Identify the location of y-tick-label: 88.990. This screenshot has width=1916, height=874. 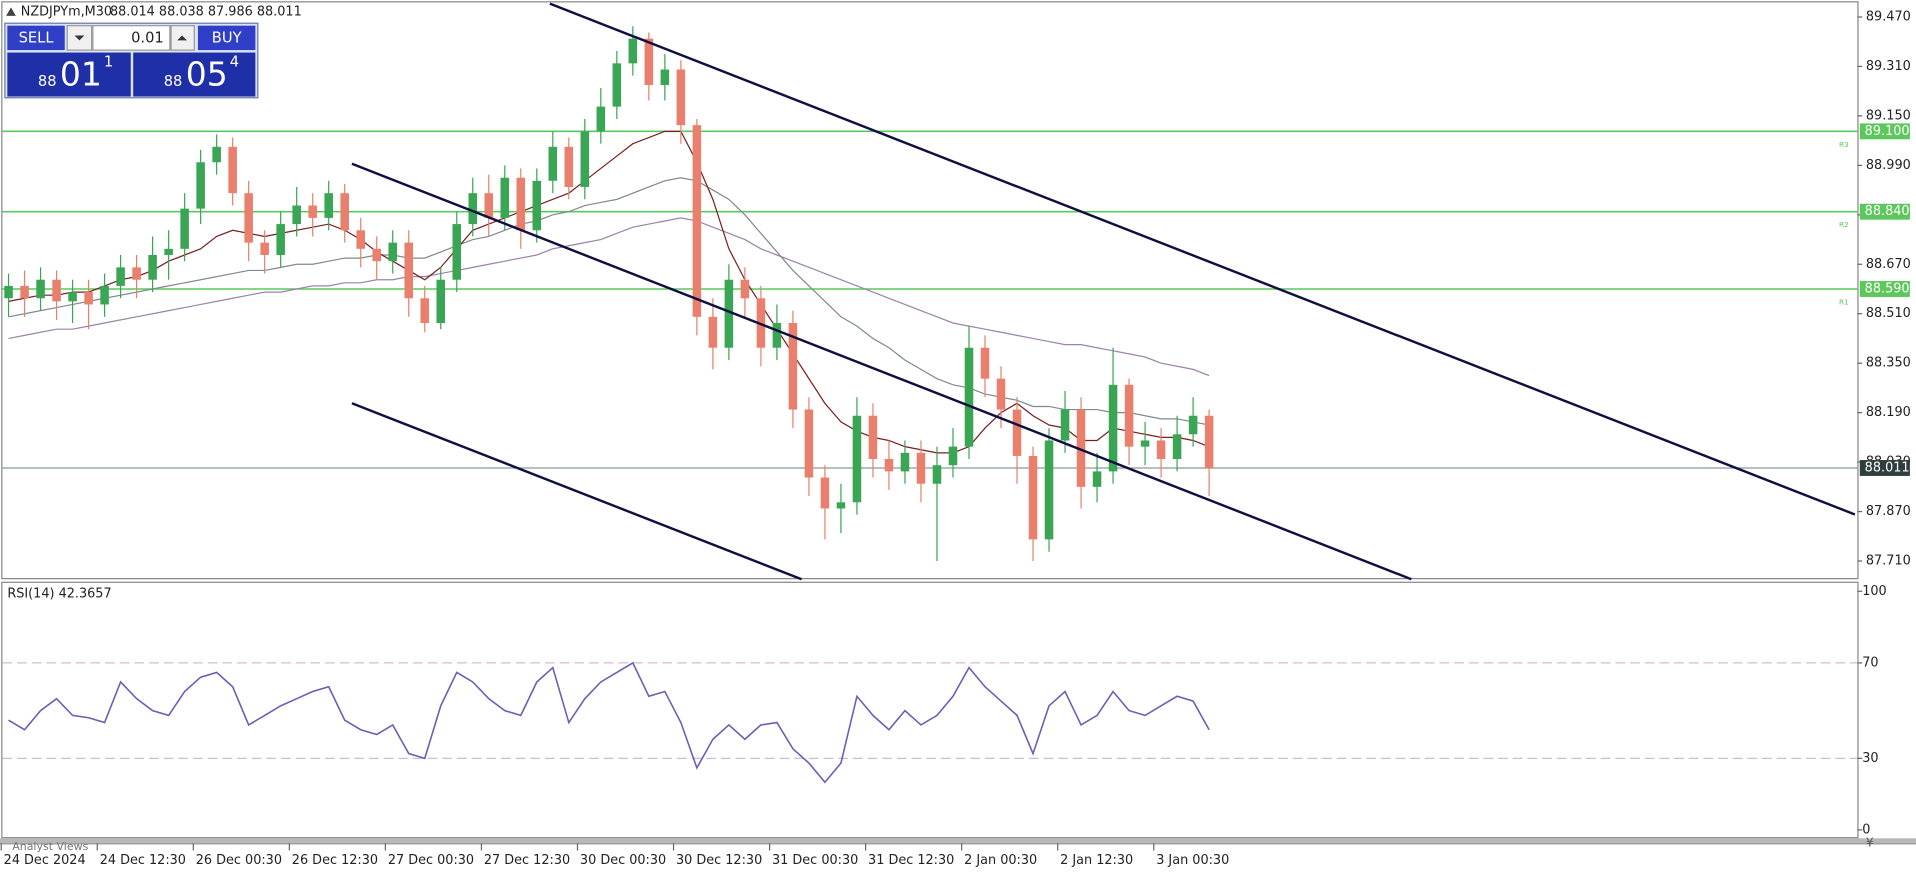
(1888, 165).